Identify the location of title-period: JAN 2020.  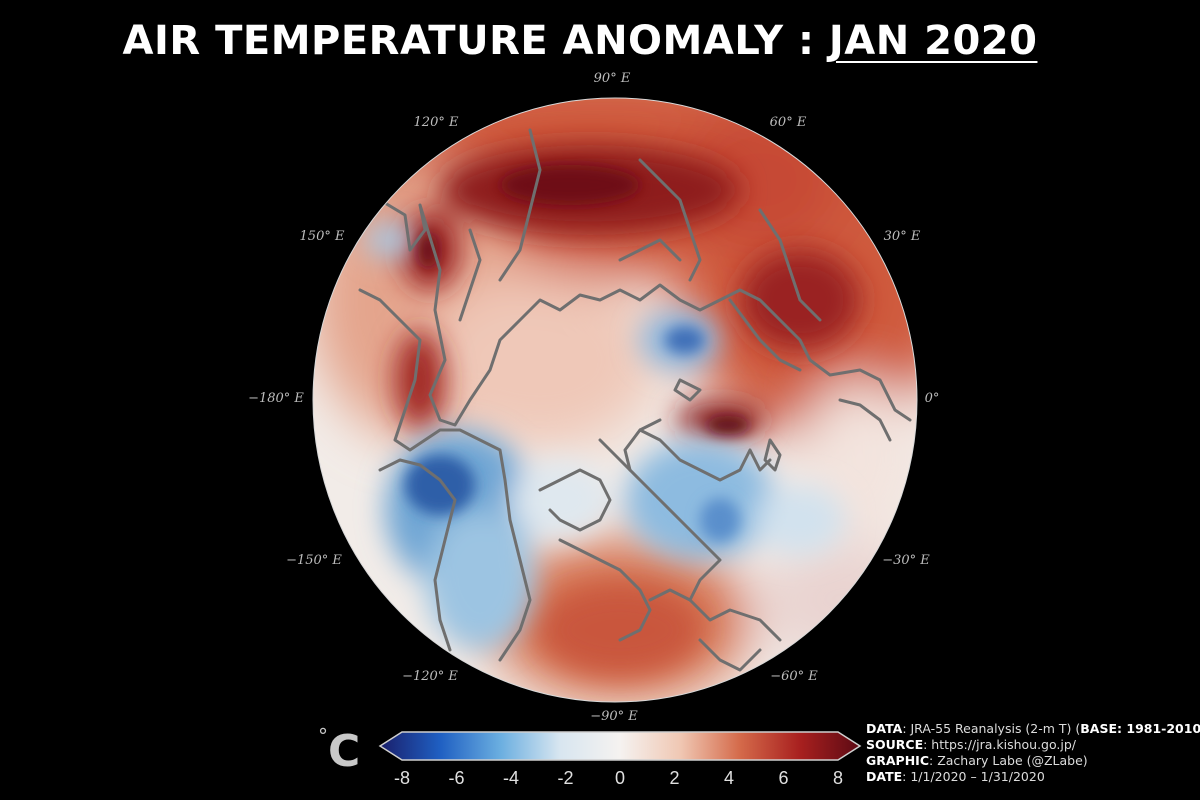
(933, 41).